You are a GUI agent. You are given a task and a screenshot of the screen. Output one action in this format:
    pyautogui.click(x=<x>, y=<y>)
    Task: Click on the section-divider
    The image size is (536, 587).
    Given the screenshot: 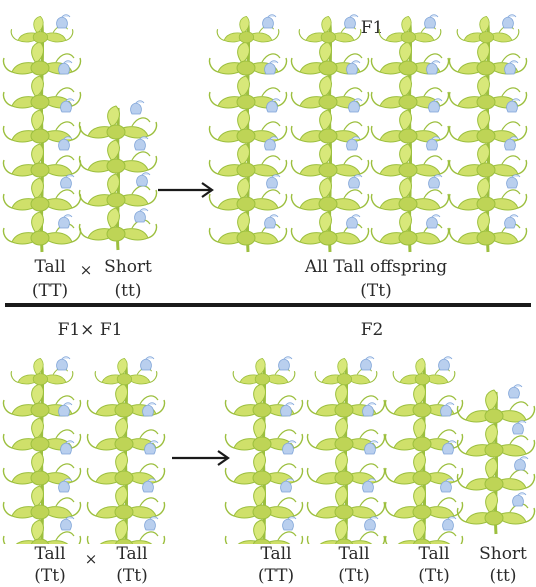 What is the action you would take?
    pyautogui.click(x=268, y=305)
    